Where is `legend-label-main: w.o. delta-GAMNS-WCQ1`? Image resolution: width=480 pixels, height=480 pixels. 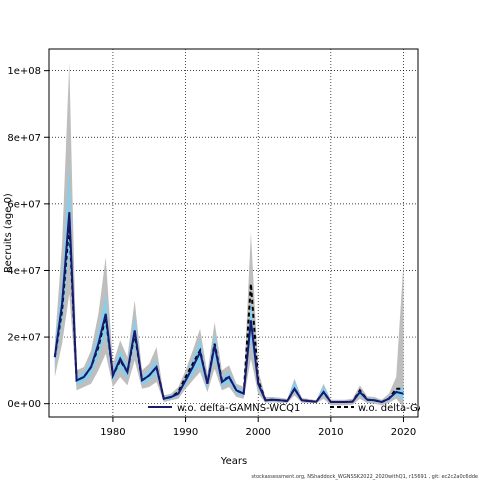 legend-label-main: w.o. delta-GAMNS-WCQ1 is located at coordinates (238, 408).